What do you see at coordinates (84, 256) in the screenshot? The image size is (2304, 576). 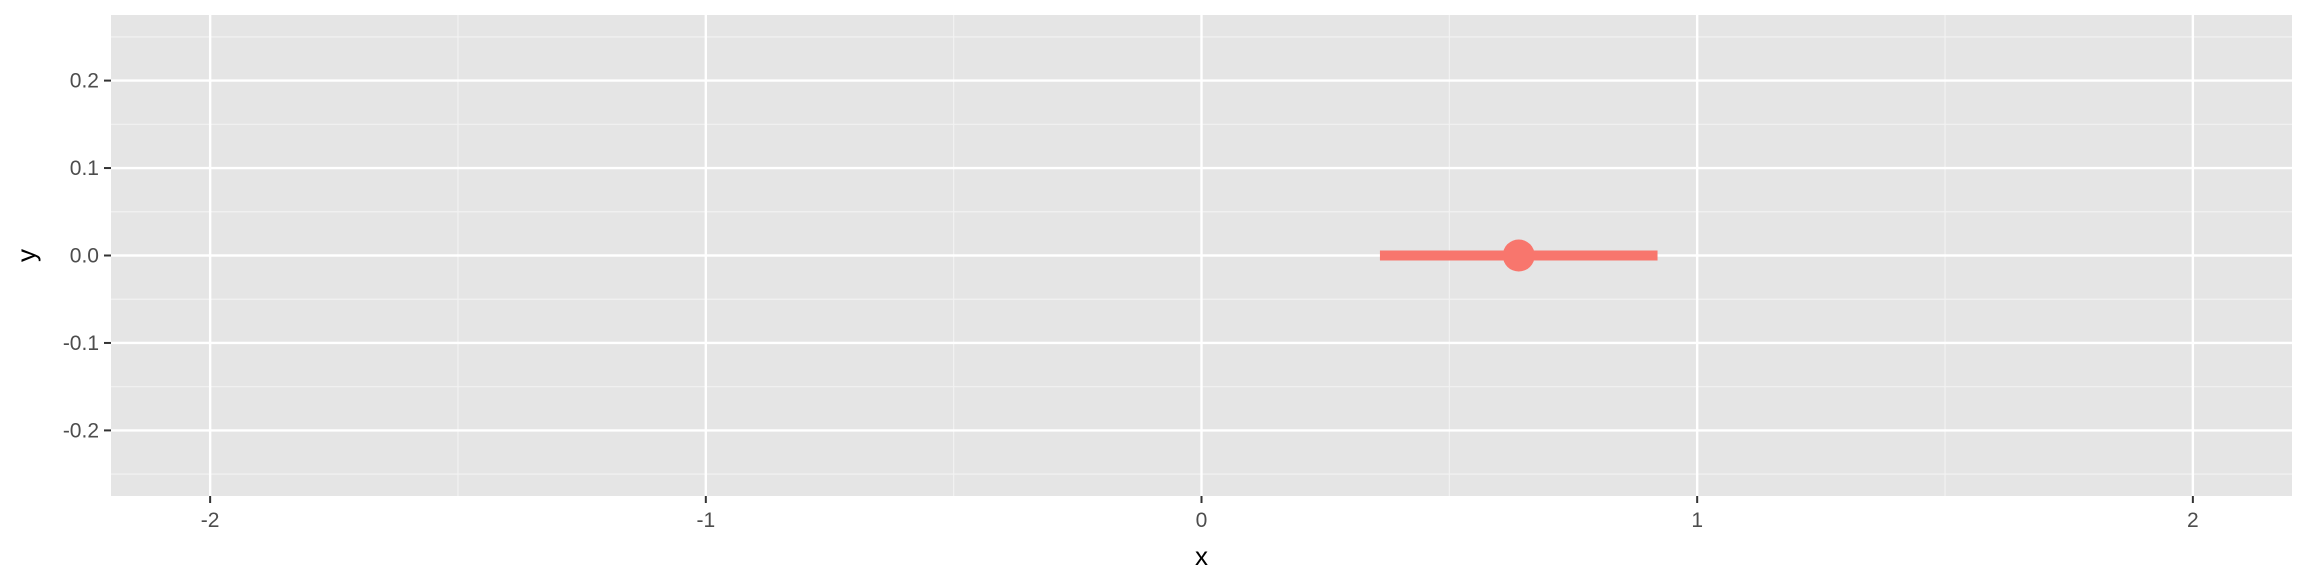 I see `y-tick-label: 0.0` at bounding box center [84, 256].